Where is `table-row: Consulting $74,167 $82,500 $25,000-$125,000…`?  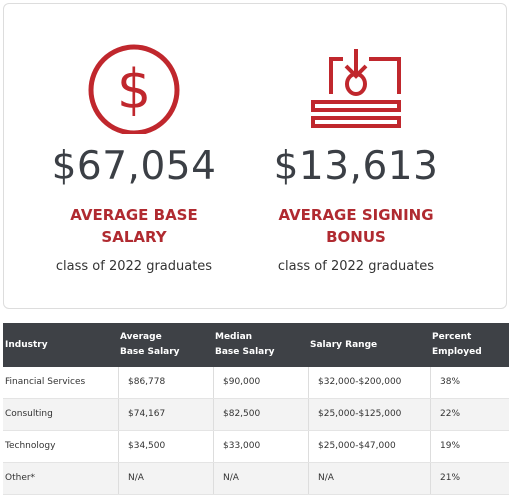
table-row: Consulting $74,167 $82,500 $25,000-$125,000… is located at coordinates (256, 415).